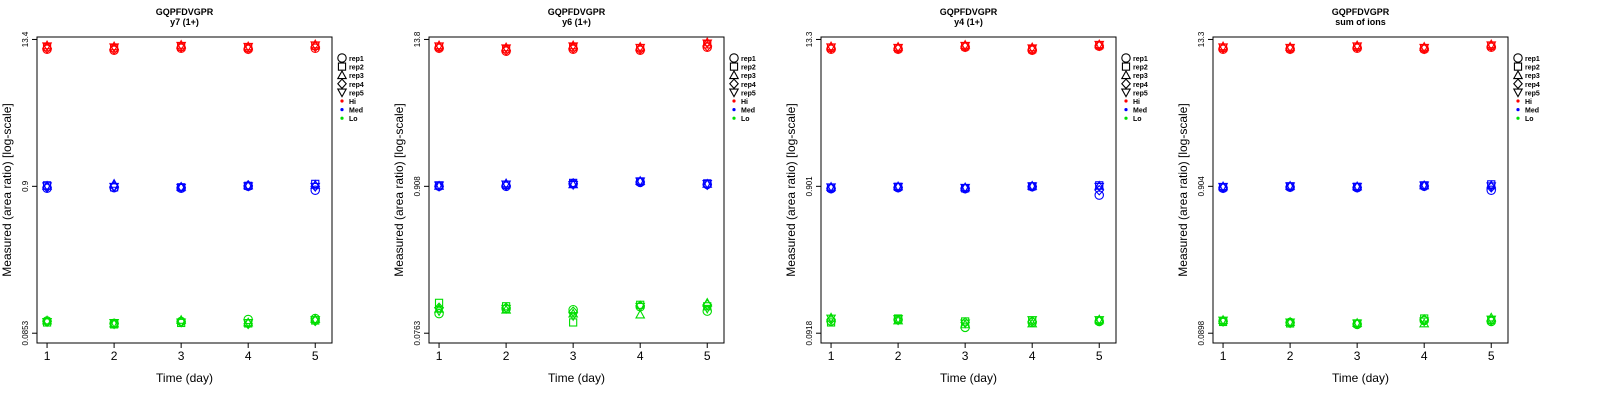  What do you see at coordinates (1201, 332) in the screenshot?
I see `y-tick-label: 0.0898` at bounding box center [1201, 332].